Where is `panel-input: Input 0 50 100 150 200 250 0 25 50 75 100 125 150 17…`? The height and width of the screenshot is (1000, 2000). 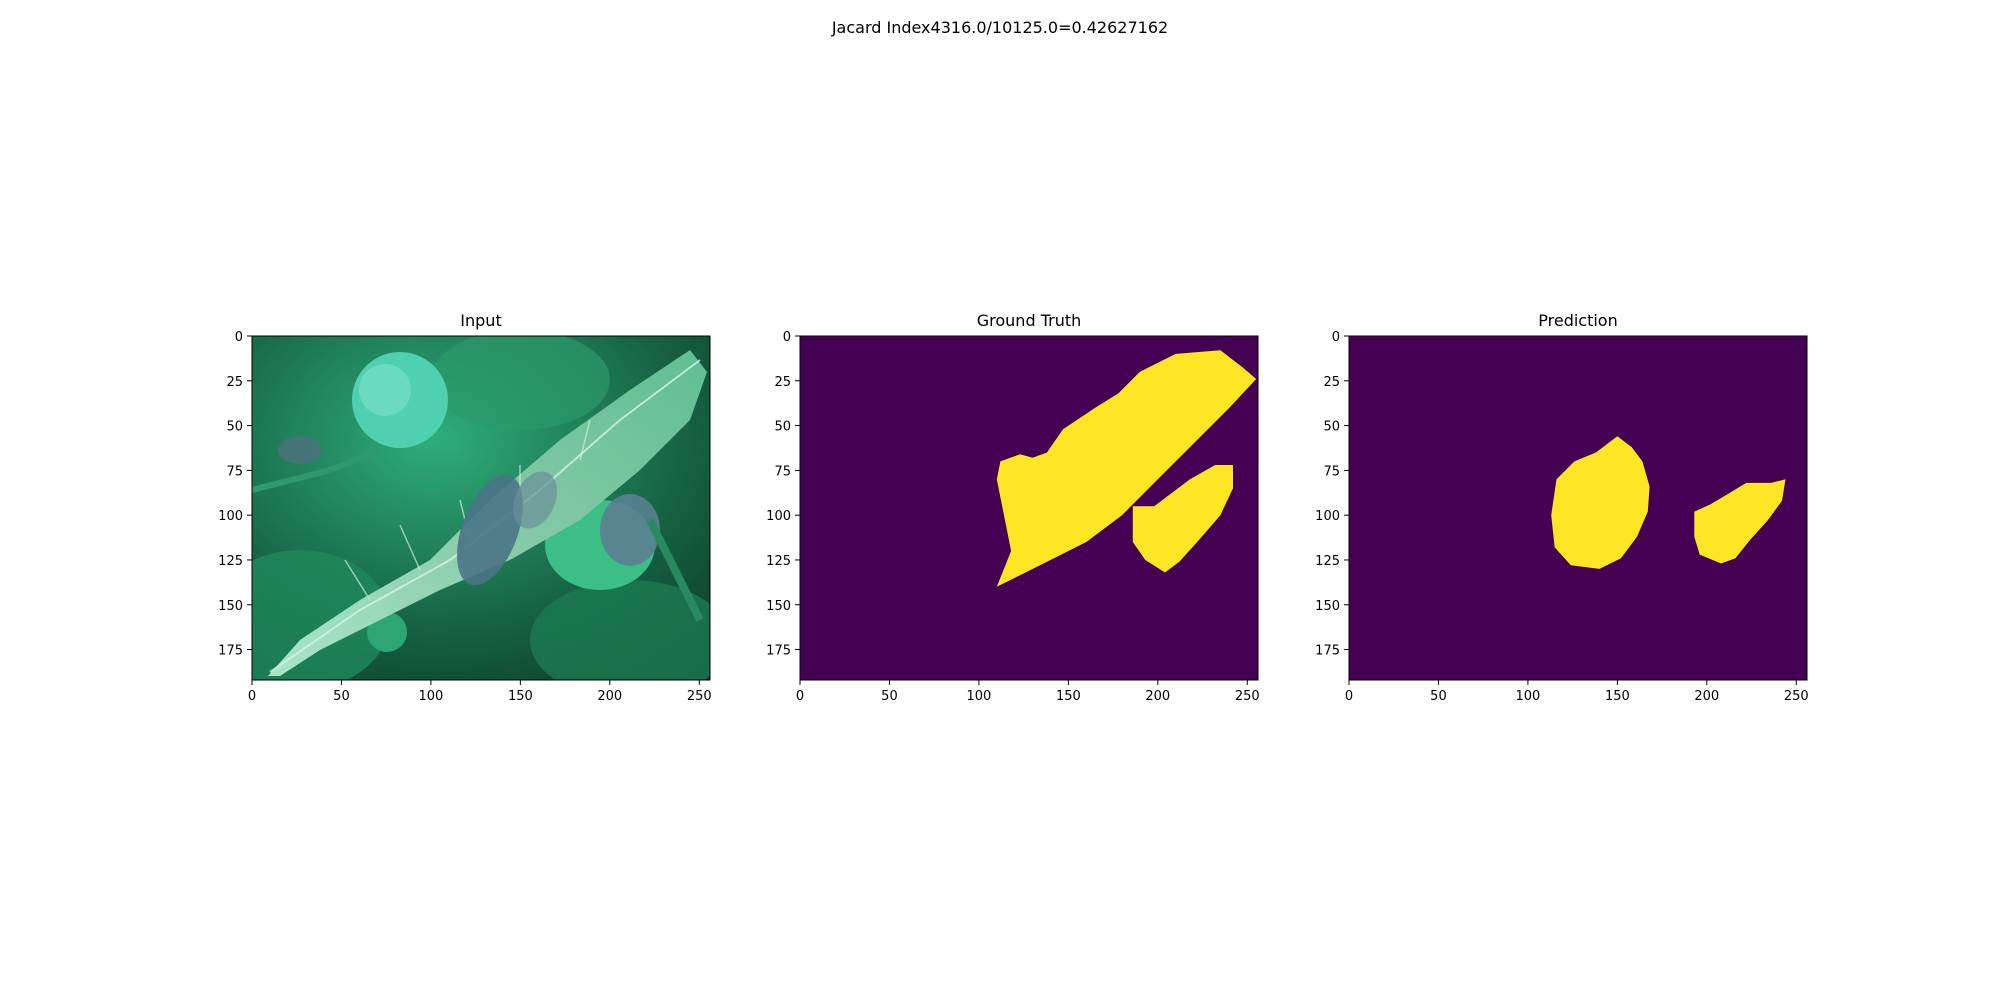
panel-input: Input 0 50 100 150 200 250 0 25 50 75 100 125 150 17… is located at coordinates (465, 507).